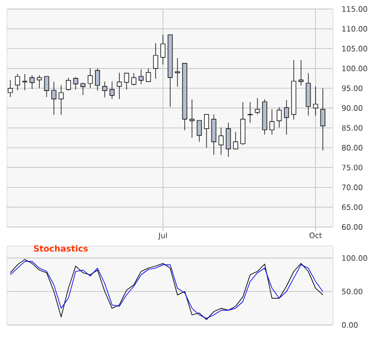  Describe the element at coordinates (61, 248) in the screenshot. I see `chart-title: Stochastics` at that location.